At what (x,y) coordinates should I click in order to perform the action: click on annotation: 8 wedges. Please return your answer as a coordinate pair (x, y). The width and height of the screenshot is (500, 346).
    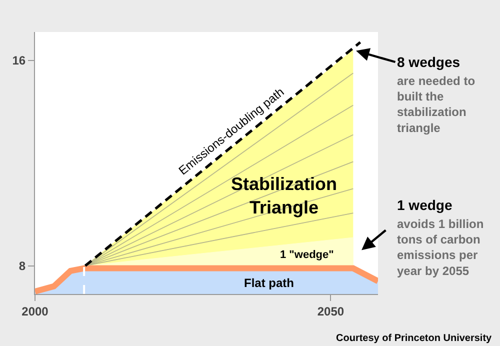
    Looking at the image, I should click on (428, 62).